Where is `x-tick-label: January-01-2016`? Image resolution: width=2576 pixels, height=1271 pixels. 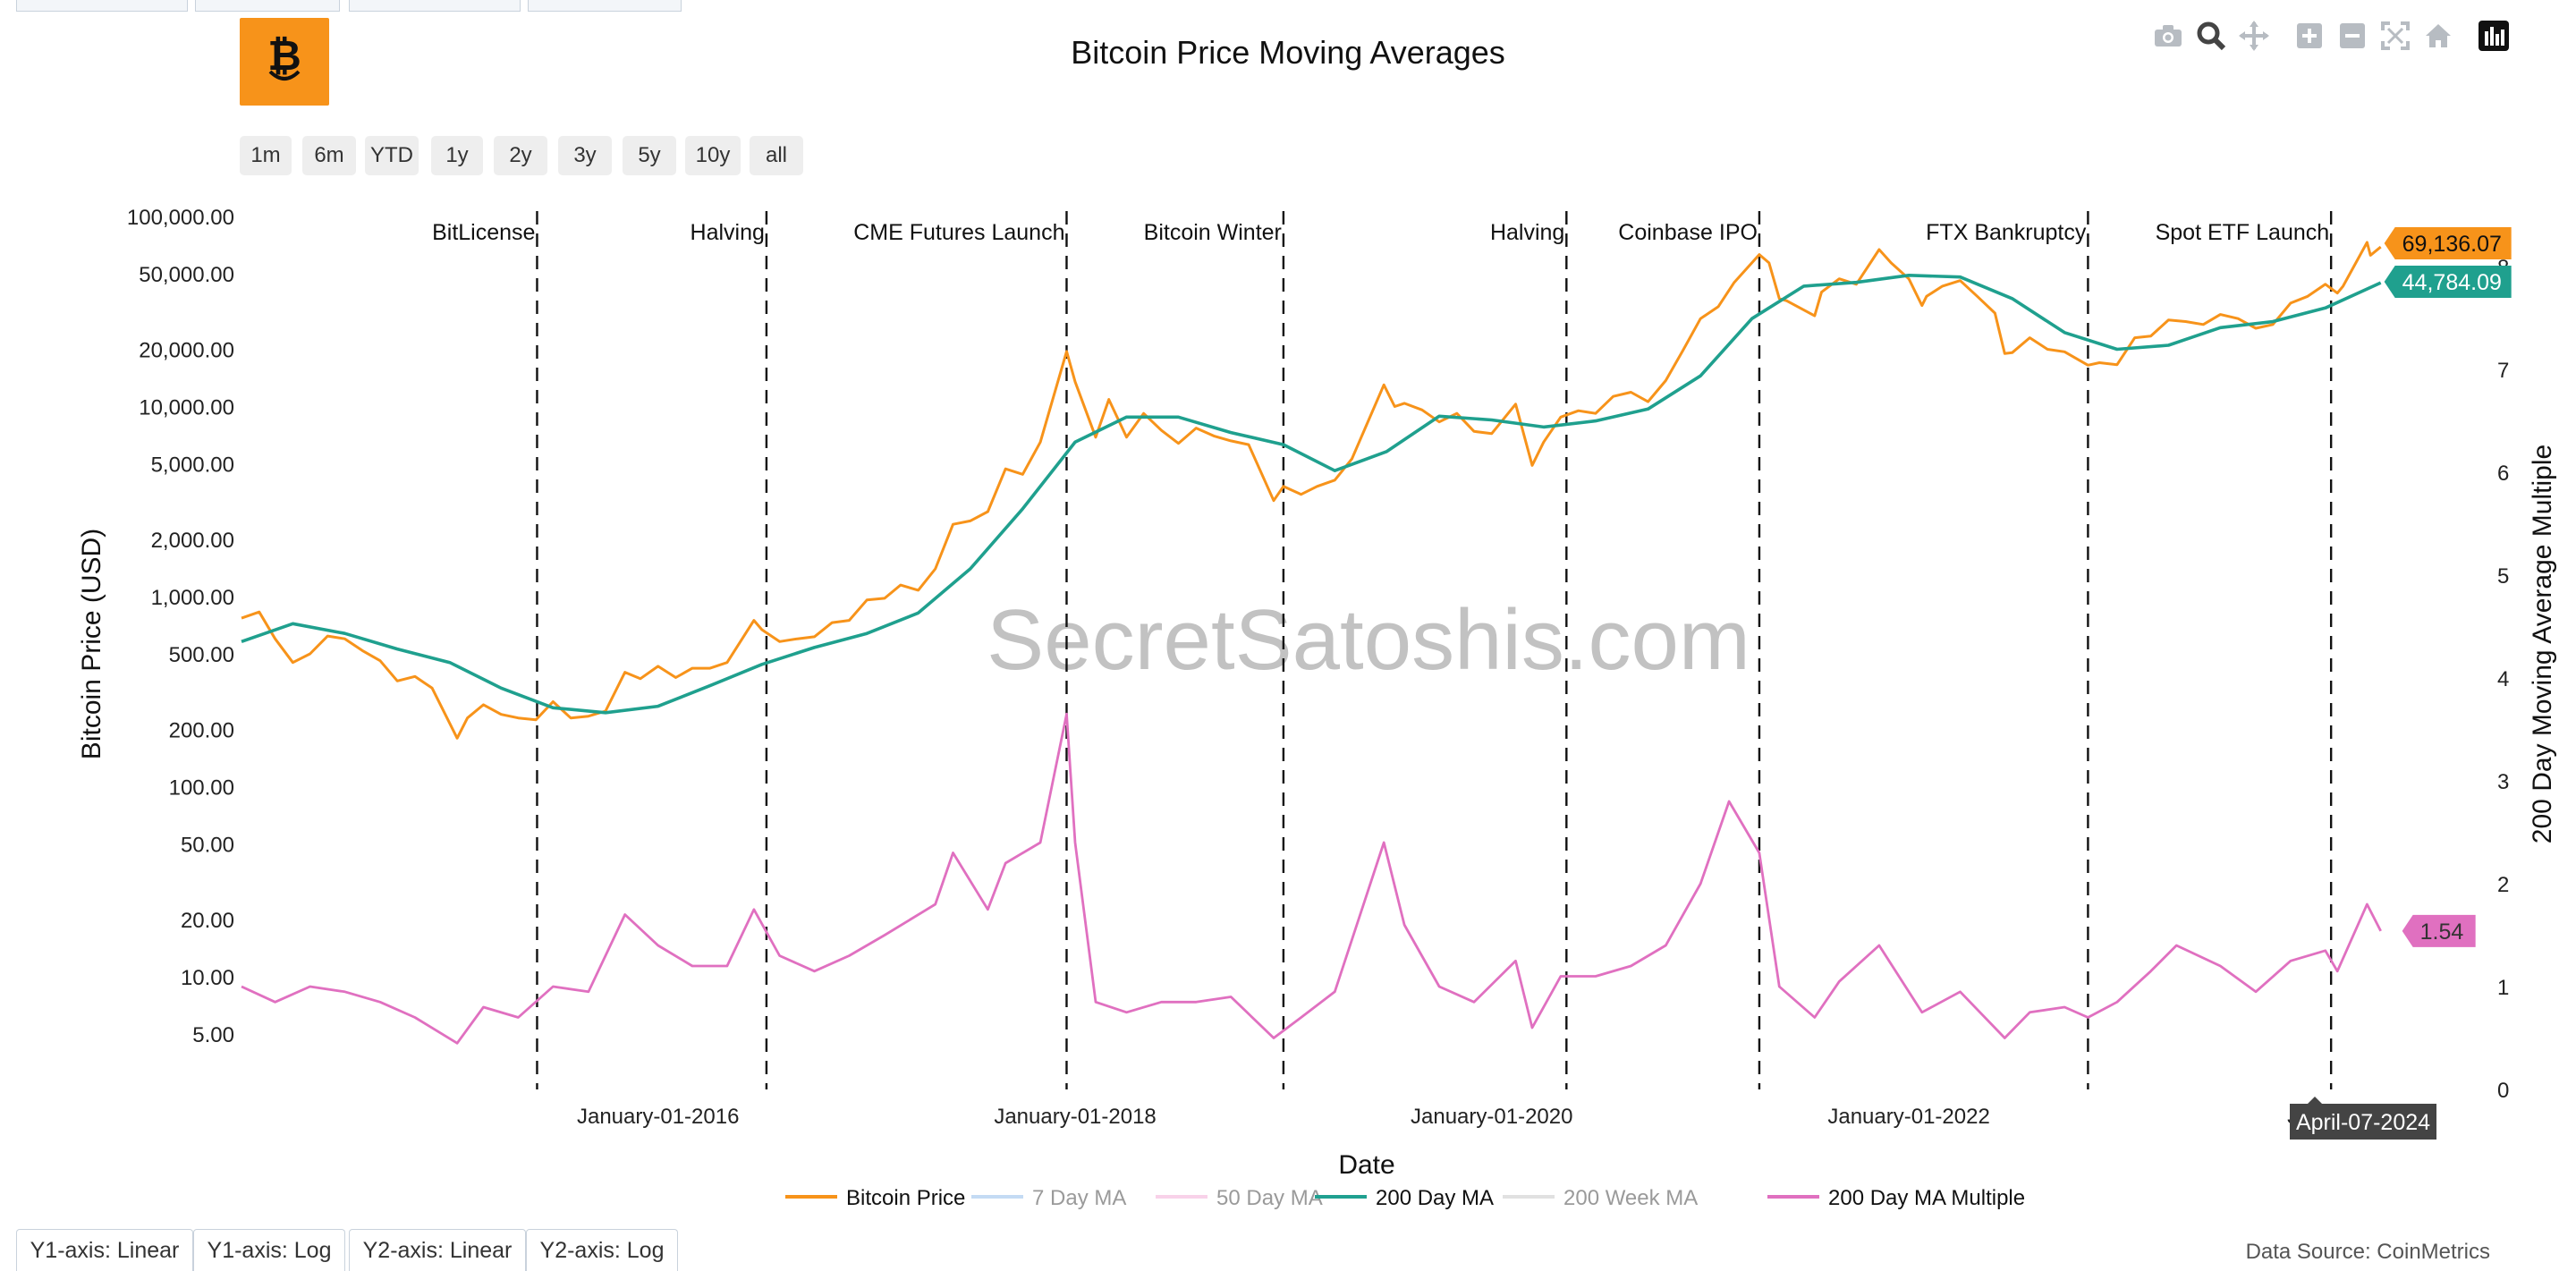 x-tick-label: January-01-2016 is located at coordinates (658, 1117).